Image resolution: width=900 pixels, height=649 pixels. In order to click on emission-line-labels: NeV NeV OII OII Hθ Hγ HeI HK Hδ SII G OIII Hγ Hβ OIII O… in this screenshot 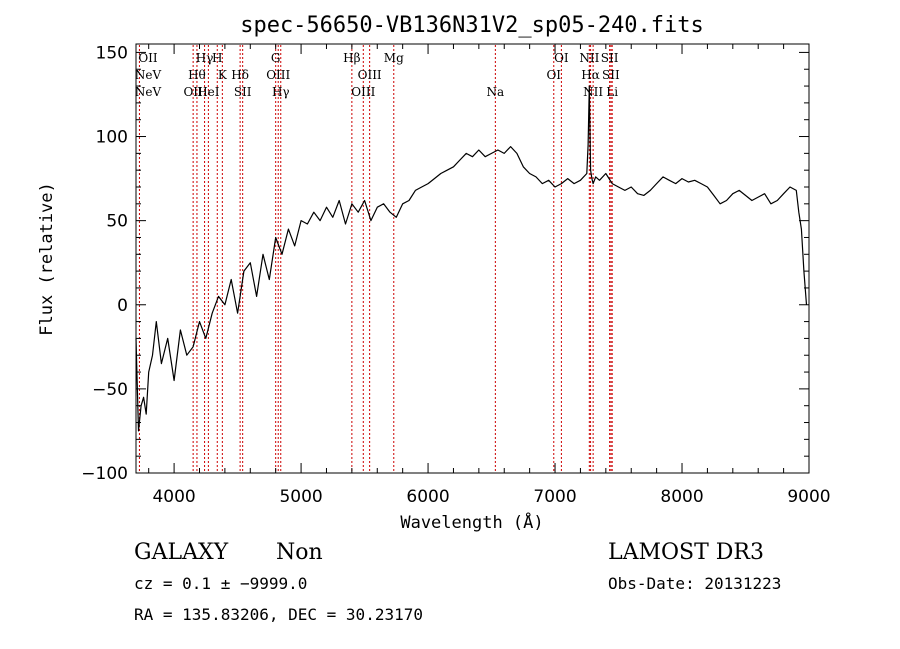, I will do `click(377, 75)`.